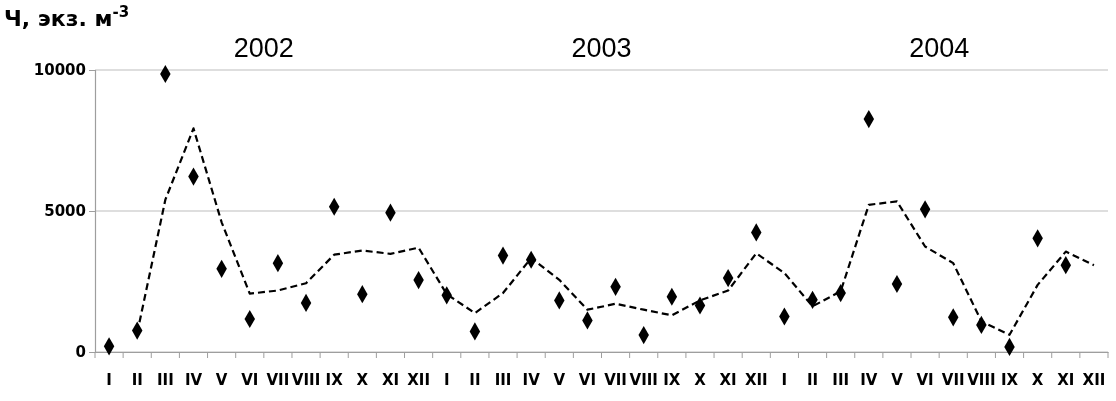  What do you see at coordinates (59, 70) in the screenshot?
I see `y-tick-label: 10000` at bounding box center [59, 70].